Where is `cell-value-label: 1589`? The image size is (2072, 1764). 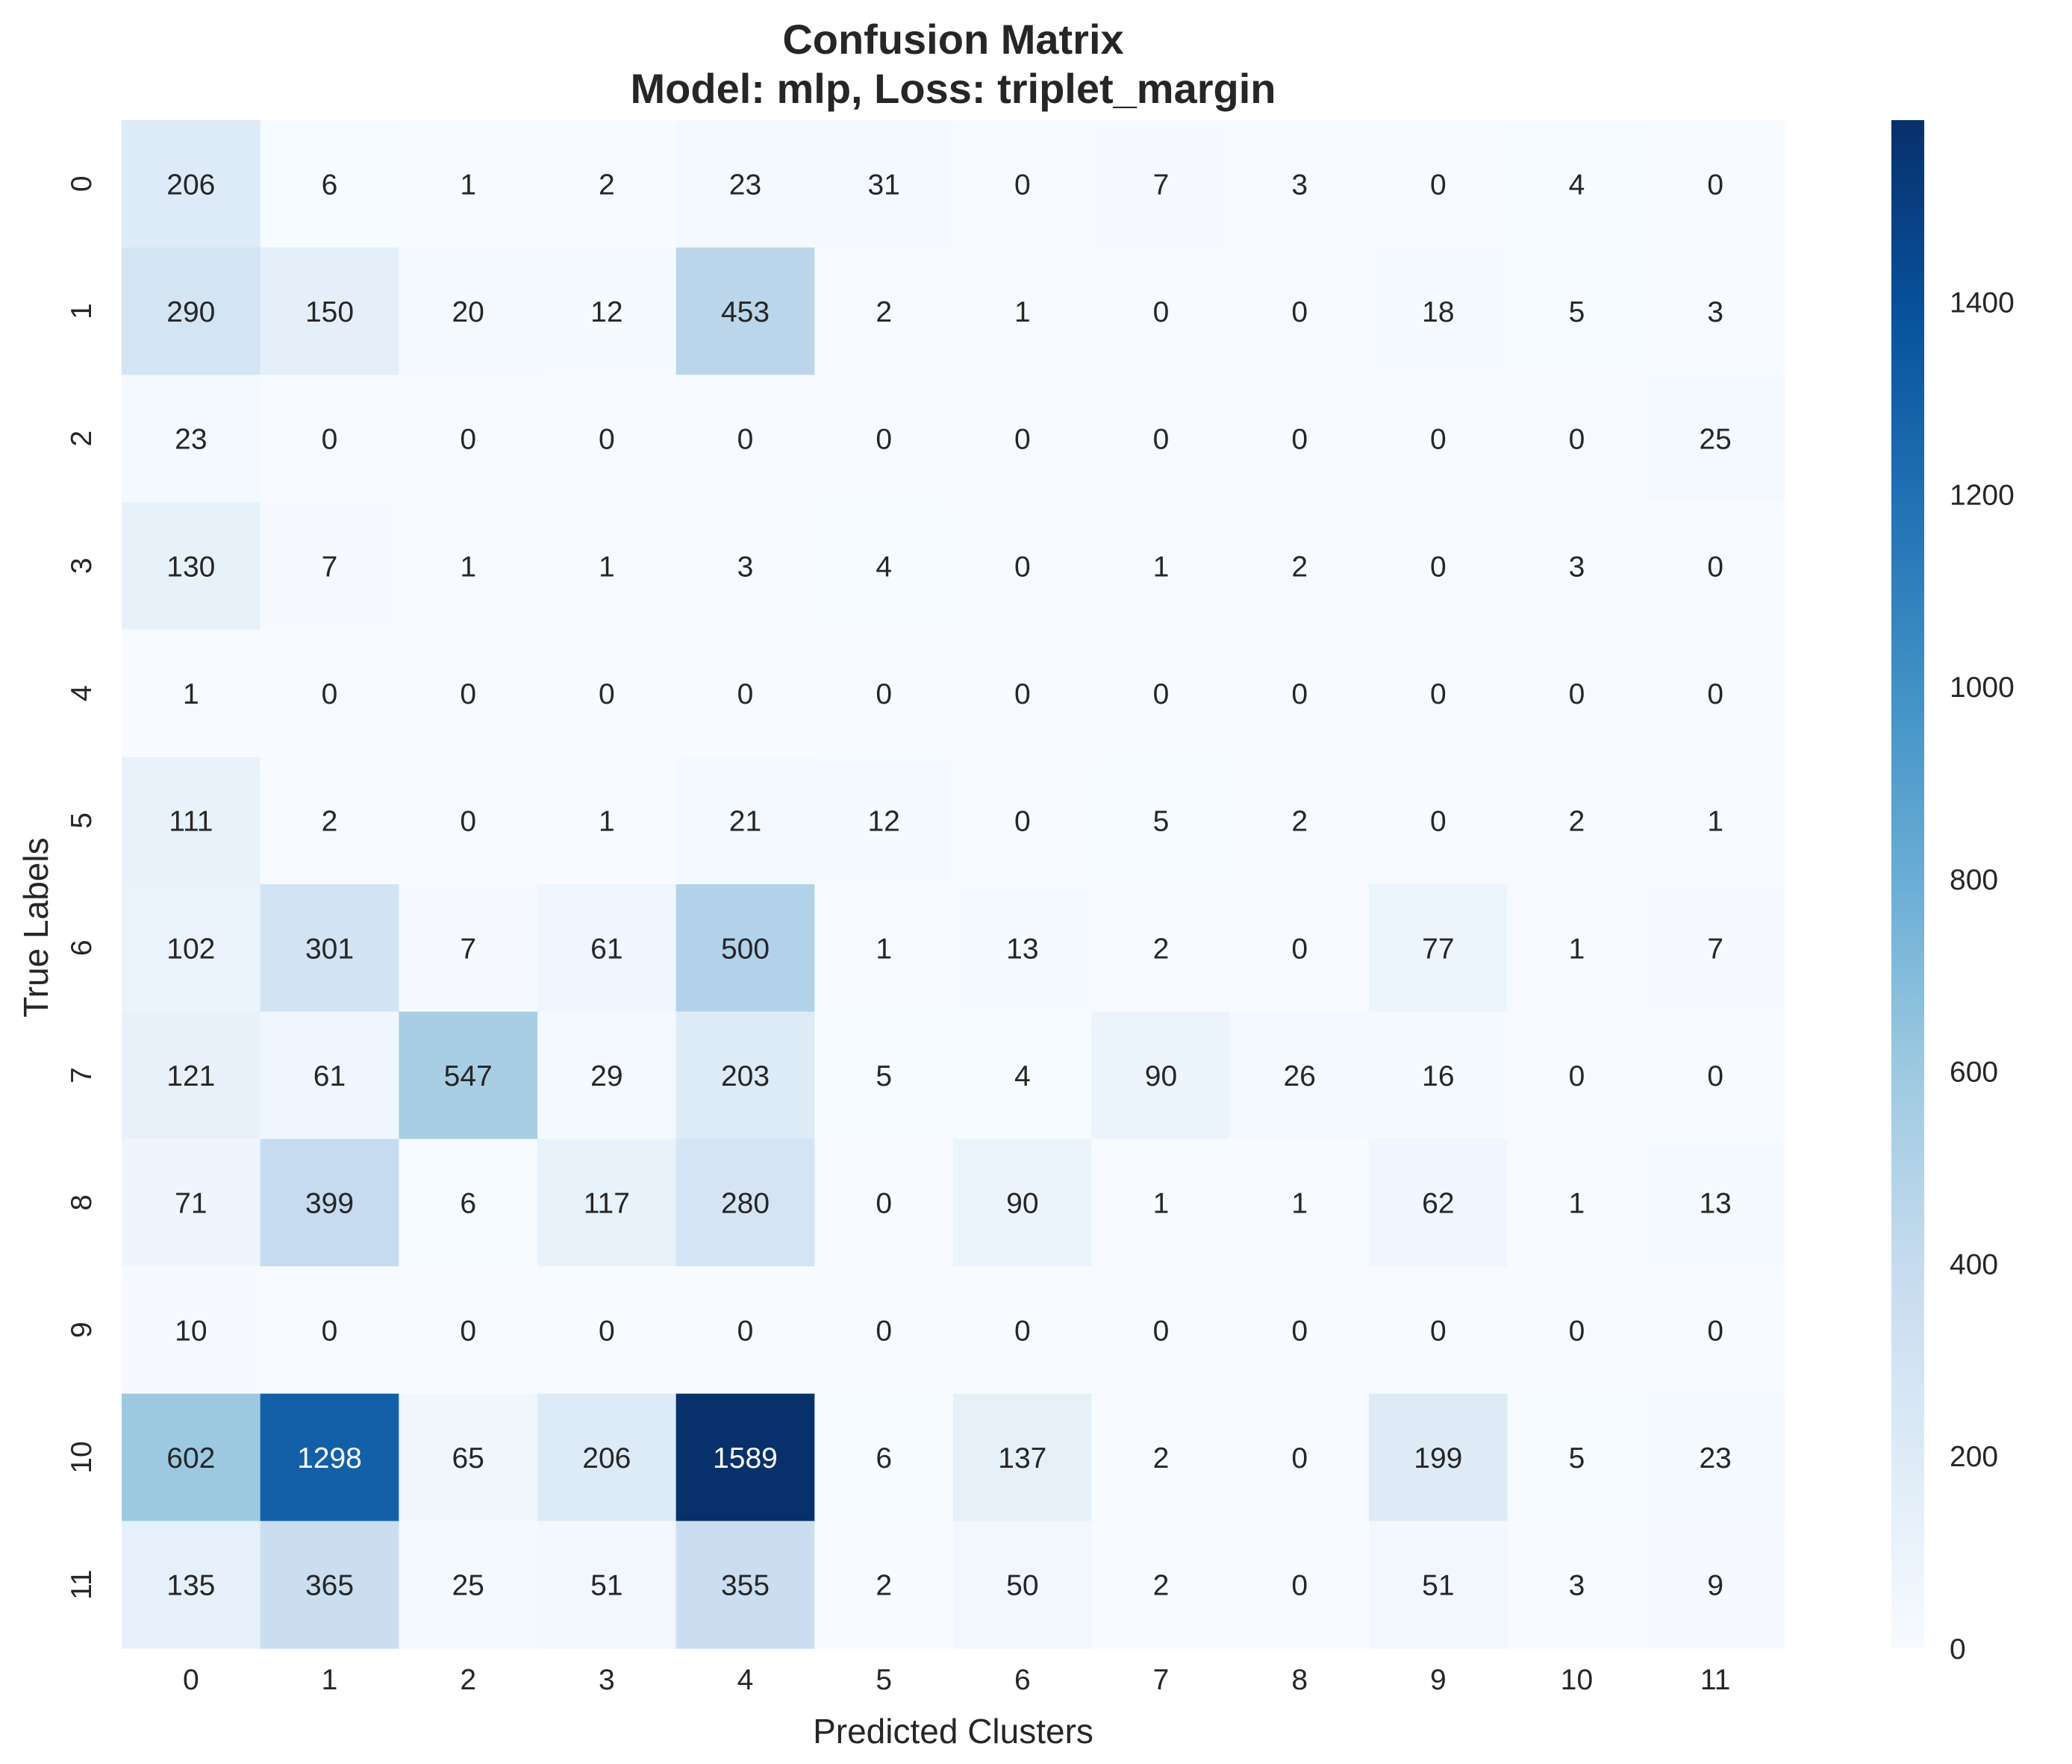 cell-value-label: 1589 is located at coordinates (745, 1458).